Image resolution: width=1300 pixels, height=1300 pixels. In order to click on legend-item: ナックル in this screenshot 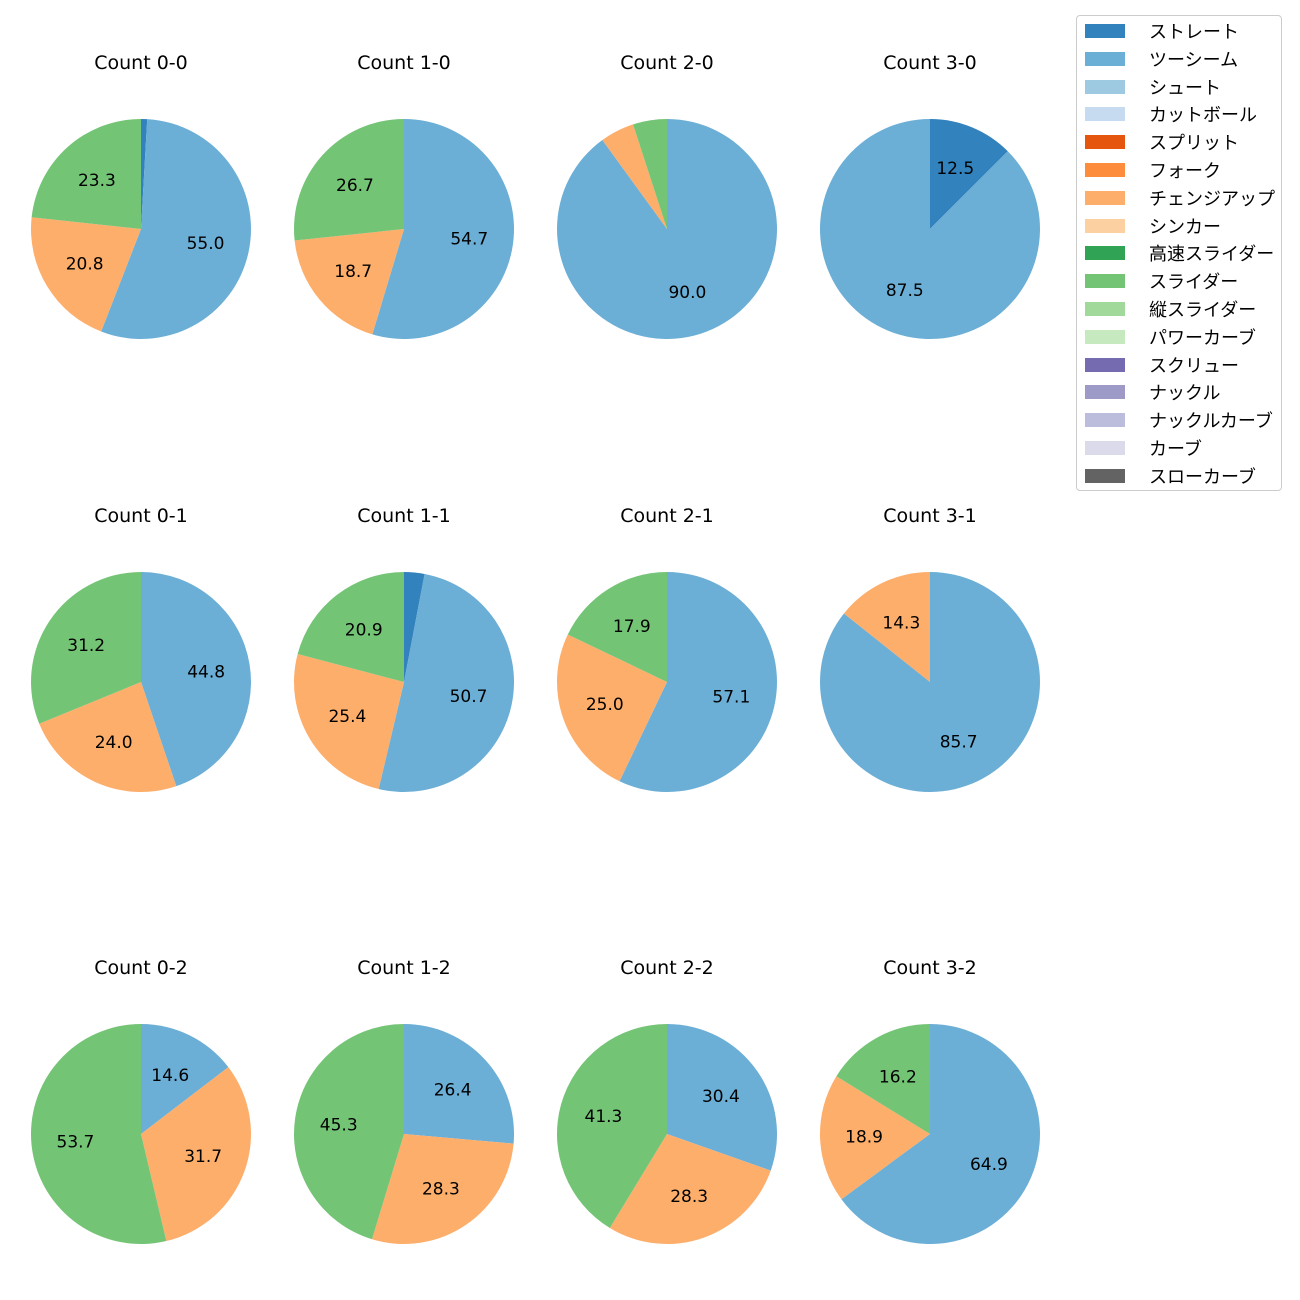, I will do `click(1153, 393)`.